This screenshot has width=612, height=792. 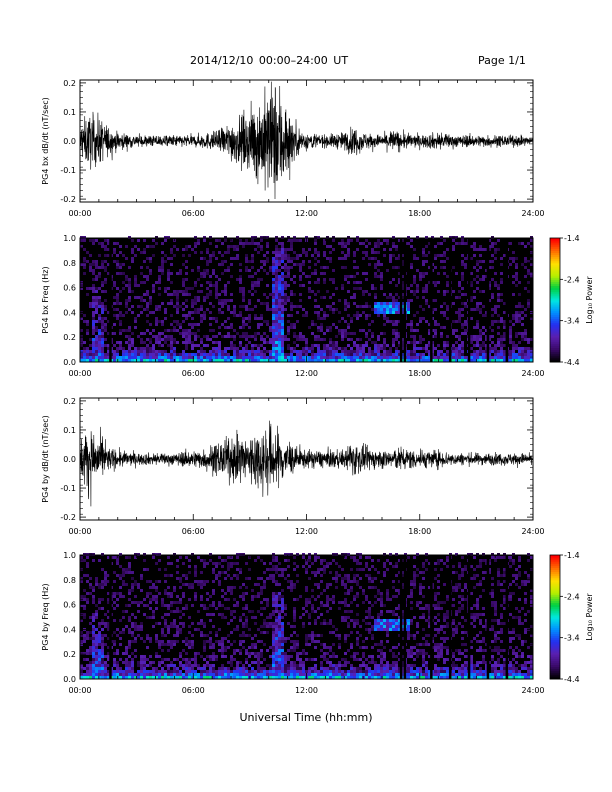 What do you see at coordinates (571, 300) in the screenshot?
I see `colorbar-1: -1.4 -2.4 -3.4 -4.4 Log₁₀ Power` at bounding box center [571, 300].